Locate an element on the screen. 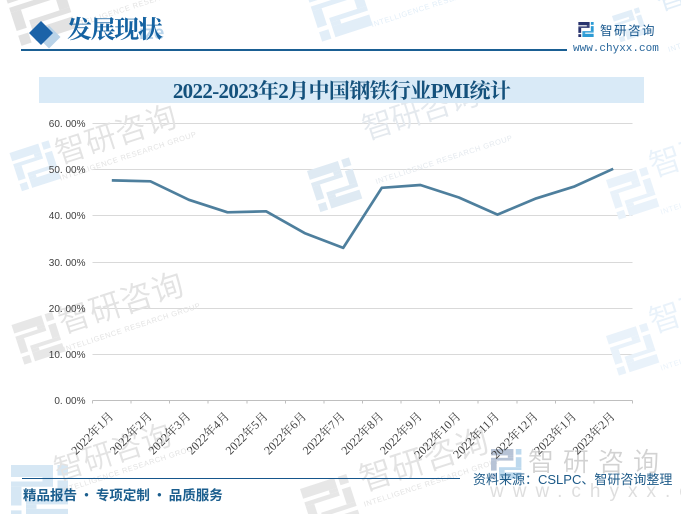  svg-text: 40. 00% is located at coordinates (67, 216).